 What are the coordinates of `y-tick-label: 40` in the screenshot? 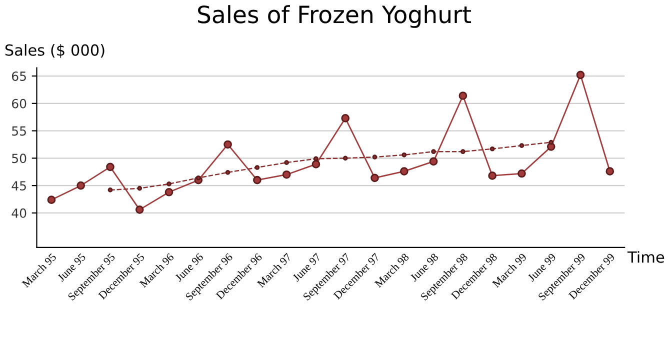 It's located at (19, 213).